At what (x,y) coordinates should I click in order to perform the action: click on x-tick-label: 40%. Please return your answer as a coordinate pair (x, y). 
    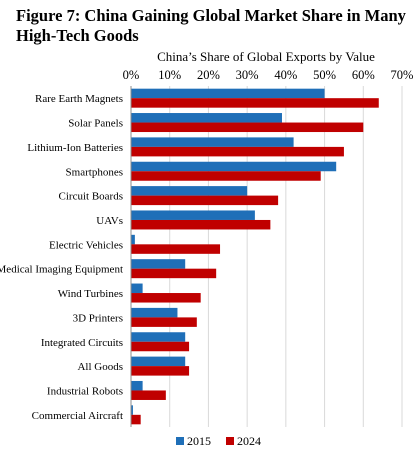
    Looking at the image, I should click on (285, 75).